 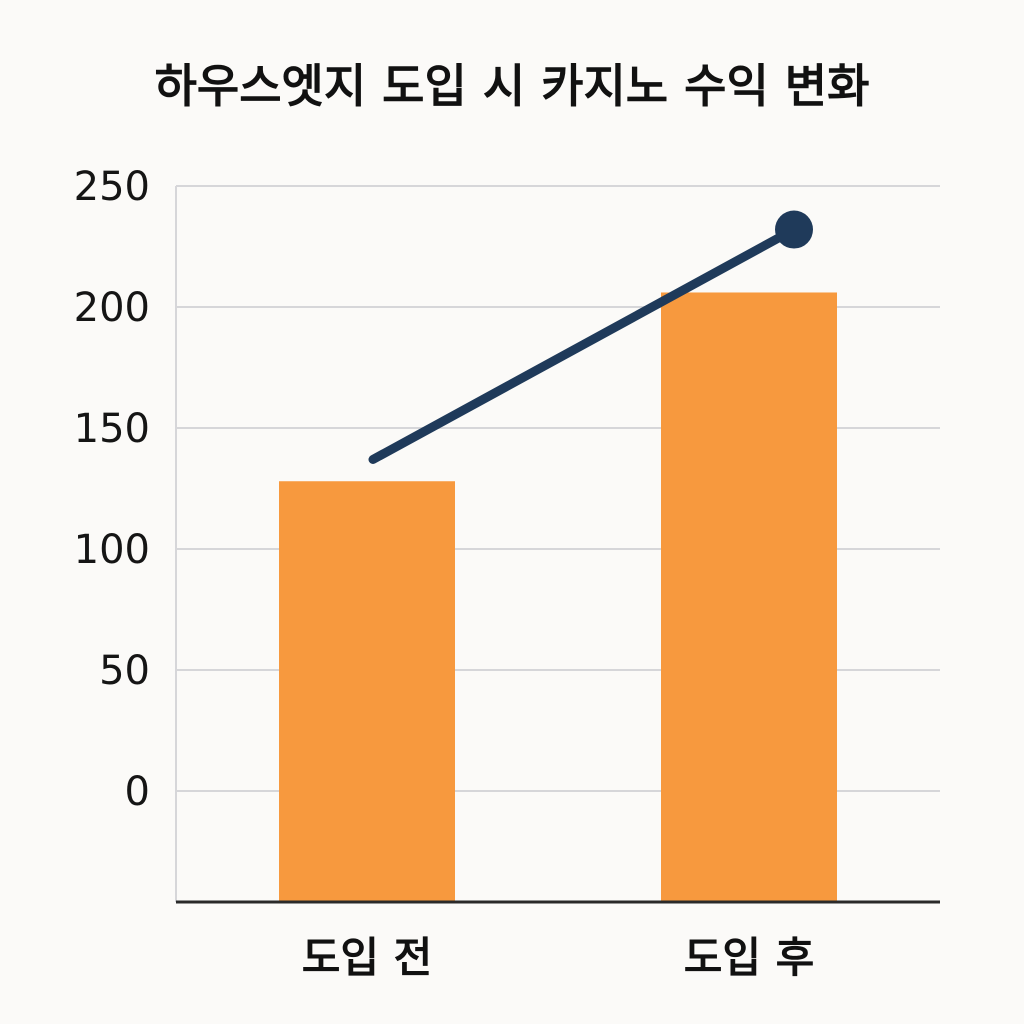 What do you see at coordinates (112, 308) in the screenshot?
I see `y-tick-label: 200` at bounding box center [112, 308].